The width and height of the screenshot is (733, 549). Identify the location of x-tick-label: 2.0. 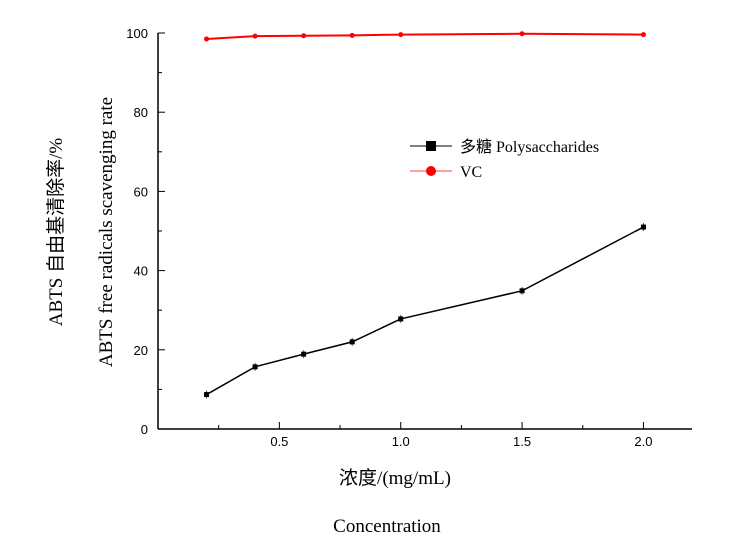
(643, 441).